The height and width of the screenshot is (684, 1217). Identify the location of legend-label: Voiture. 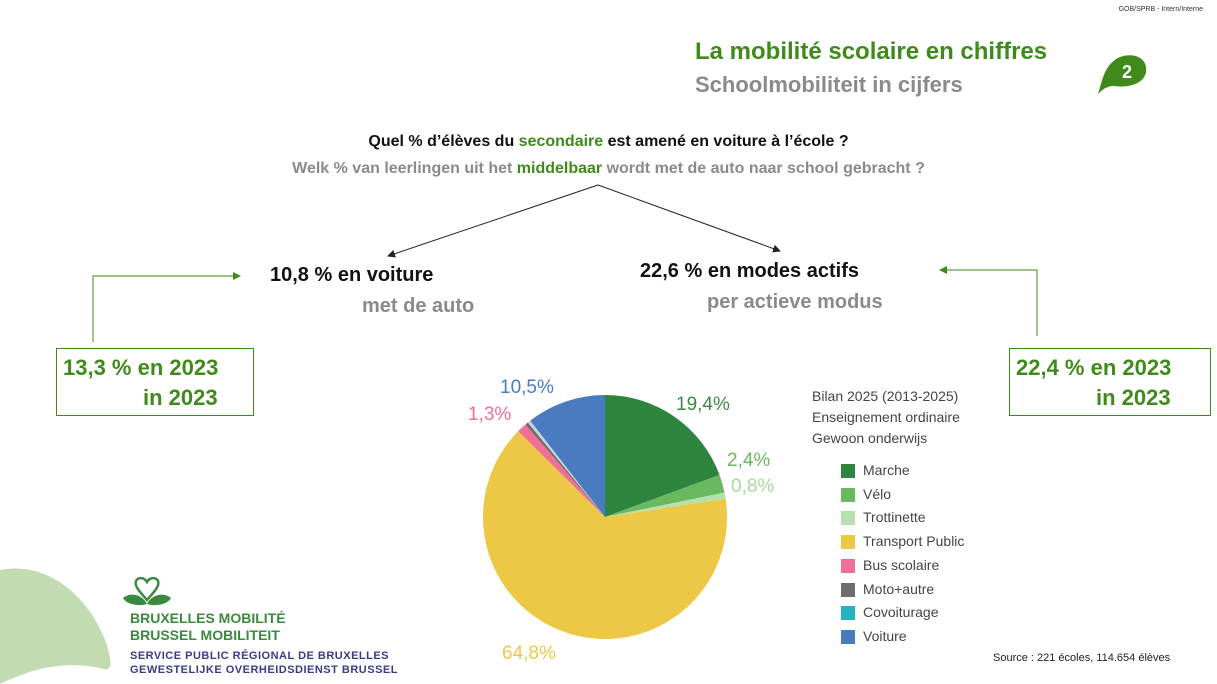
(885, 635).